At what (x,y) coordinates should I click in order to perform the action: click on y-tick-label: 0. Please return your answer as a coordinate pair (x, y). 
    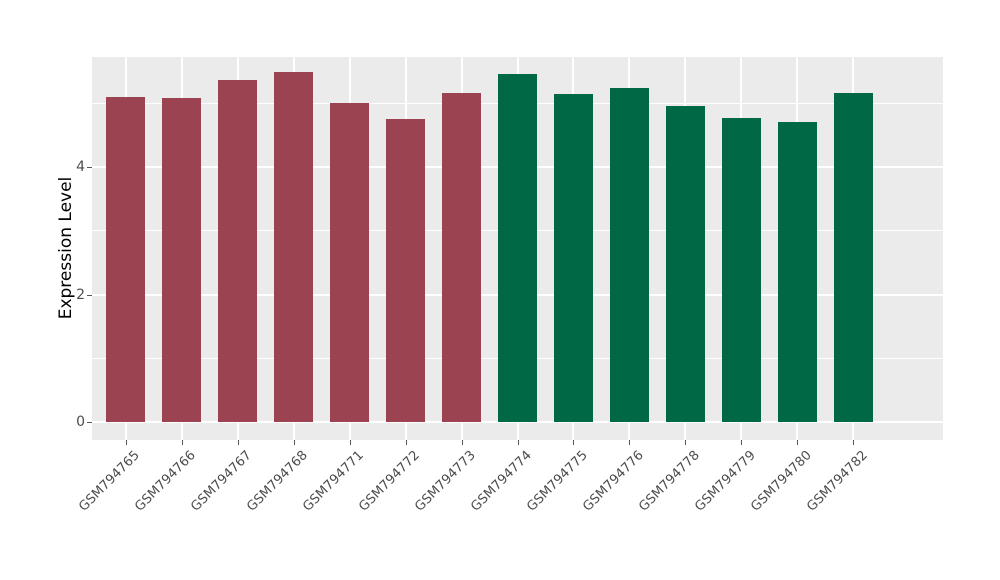
    Looking at the image, I should click on (80, 422).